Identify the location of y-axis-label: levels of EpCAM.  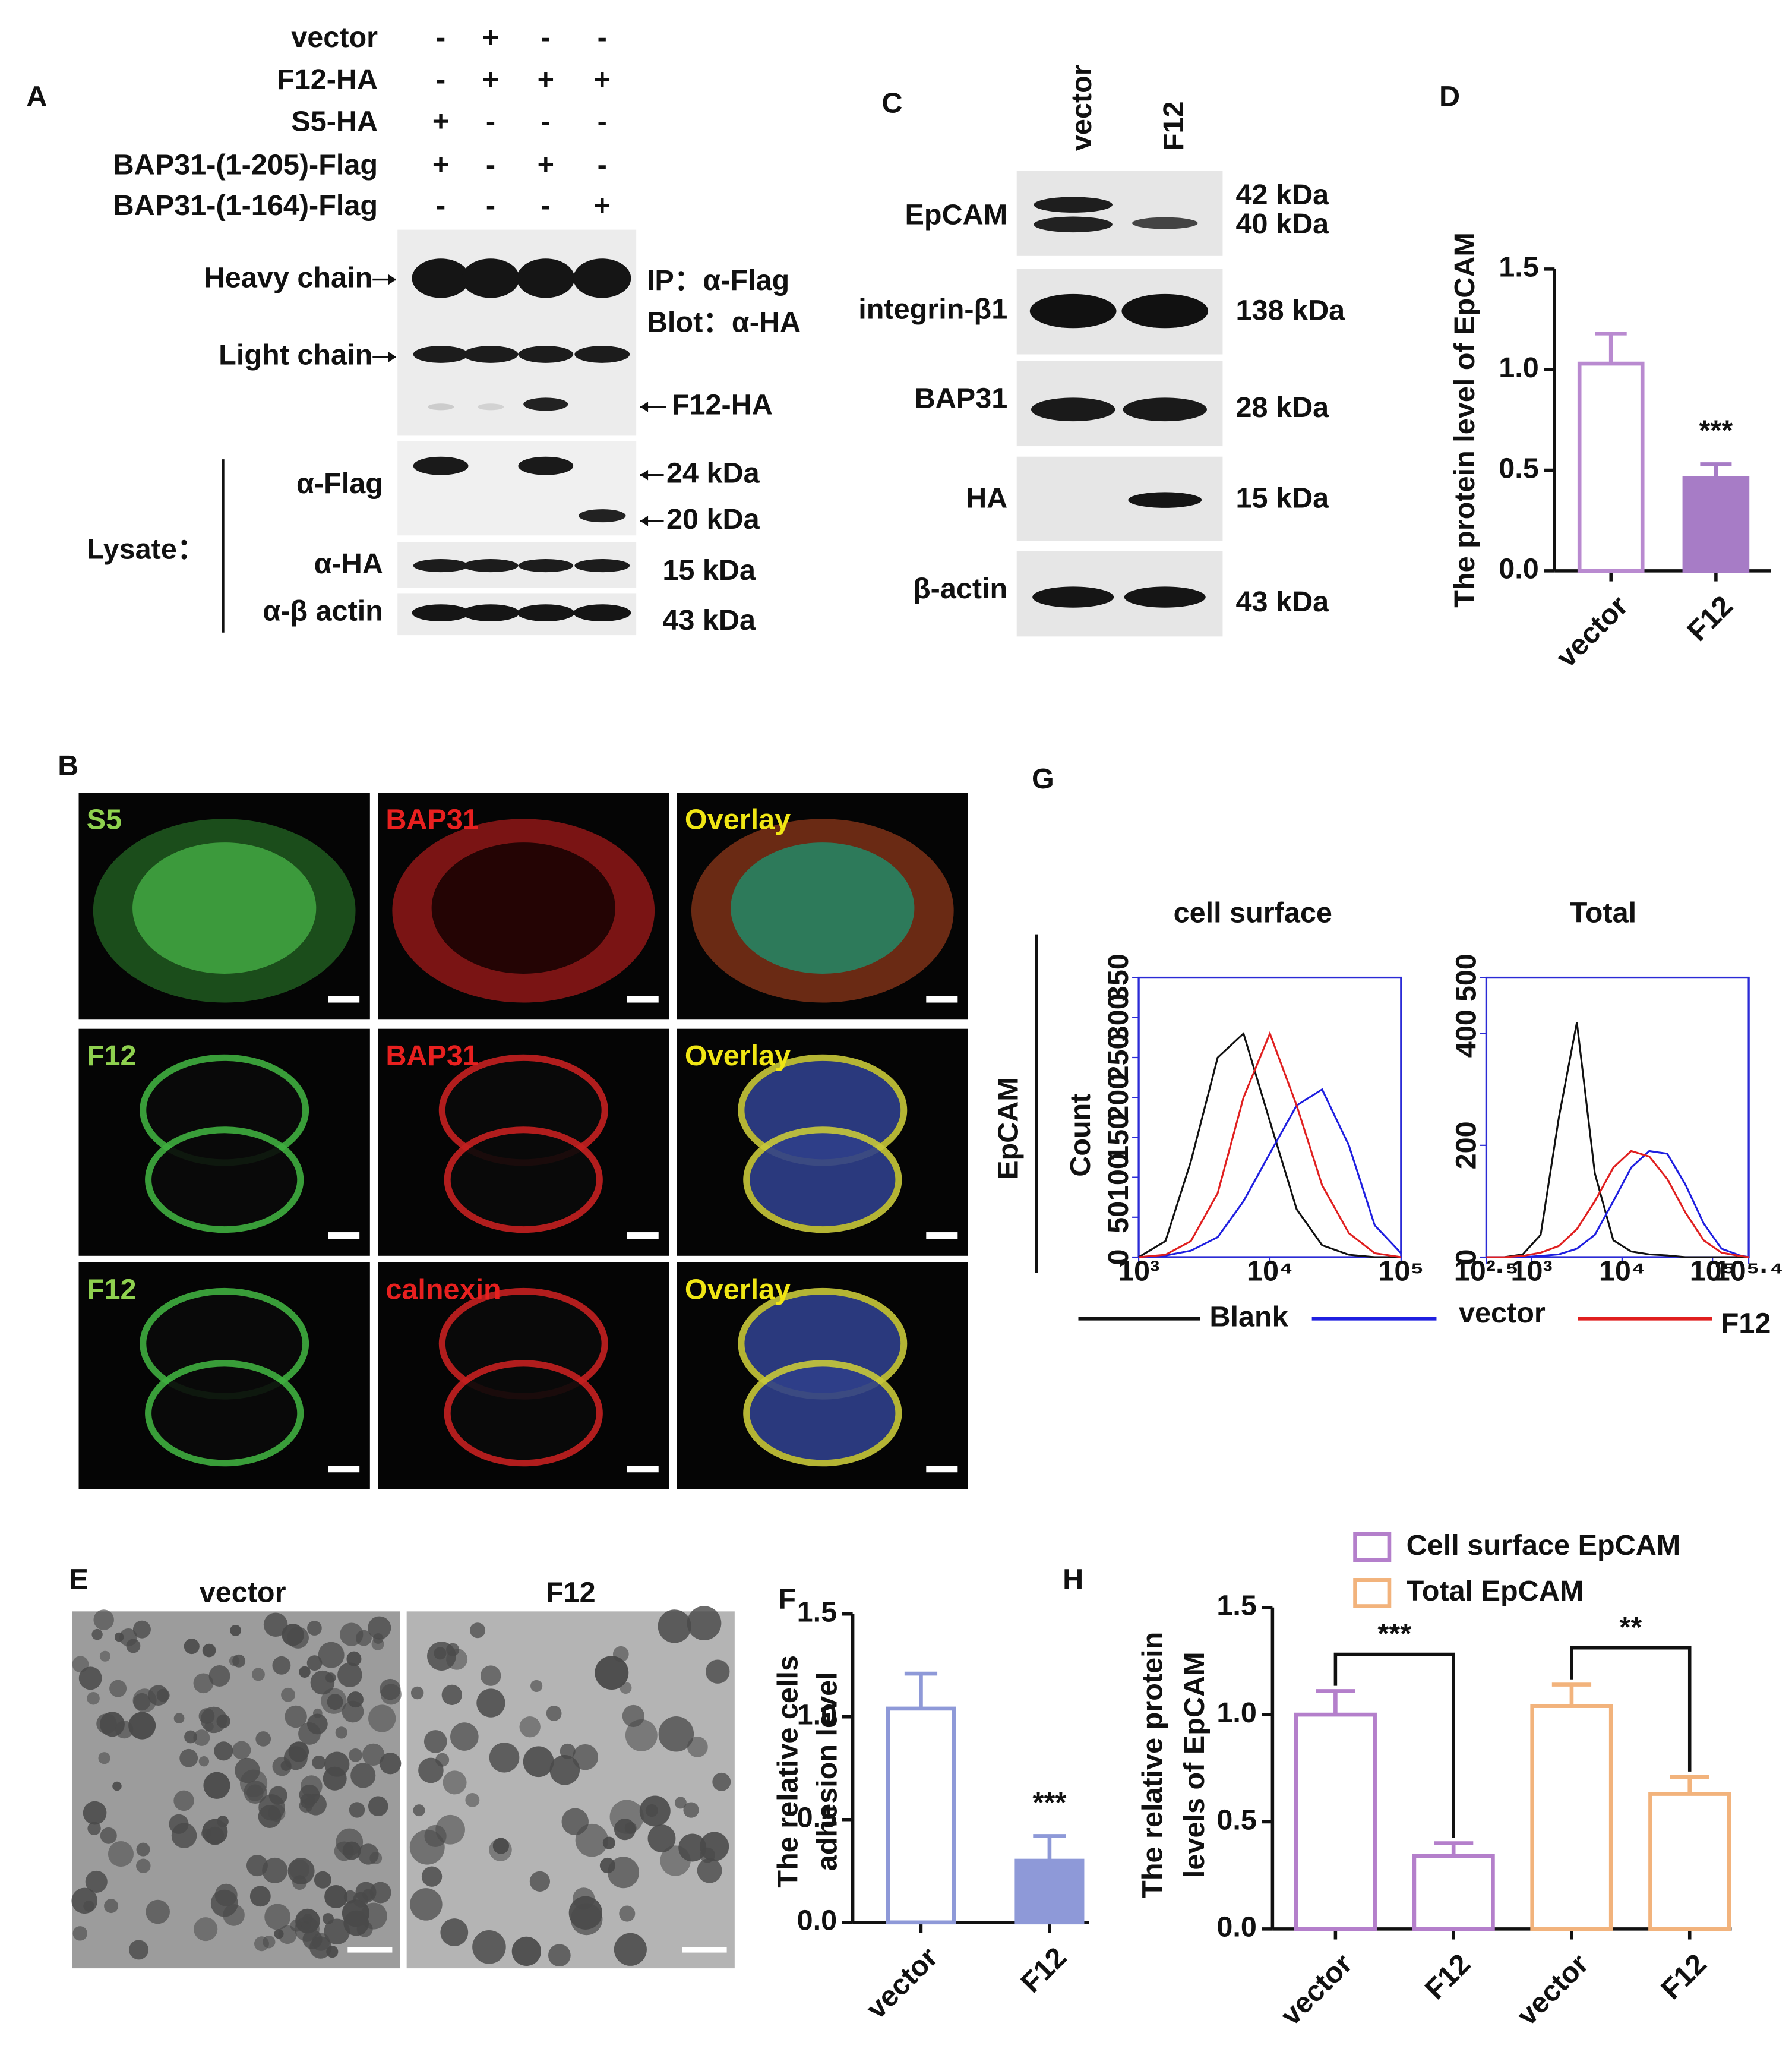
(1194, 1765).